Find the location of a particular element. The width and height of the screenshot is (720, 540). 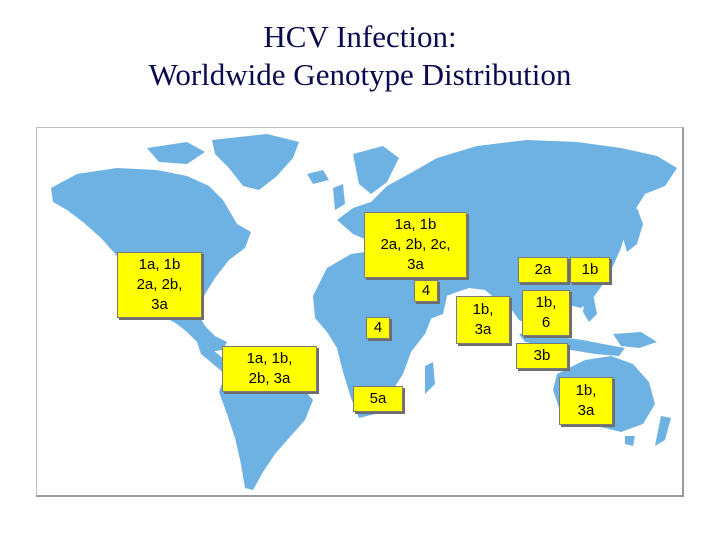

genotype-label-middle-east: 4 is located at coordinates (426, 291).